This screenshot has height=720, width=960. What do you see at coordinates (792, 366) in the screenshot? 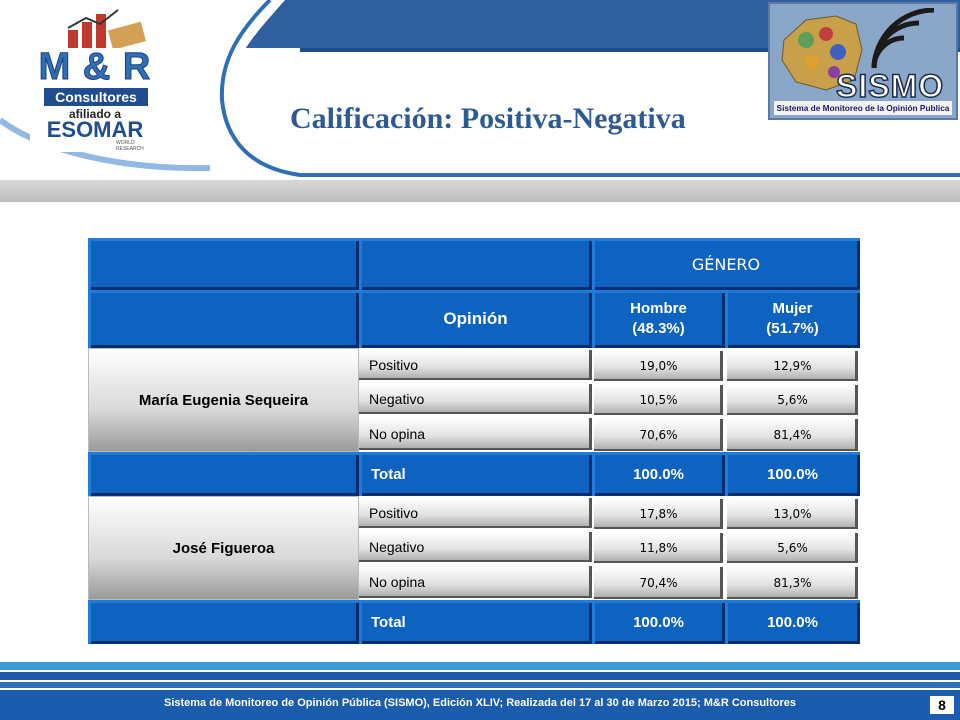
I see `mujer-value: 12,9%` at bounding box center [792, 366].